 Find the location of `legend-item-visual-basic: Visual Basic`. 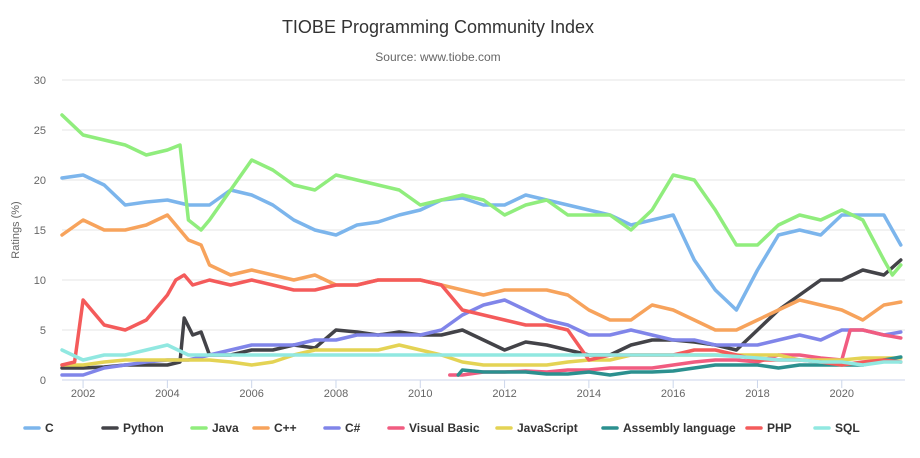

legend-item-visual-basic: Visual Basic is located at coordinates (433, 428).